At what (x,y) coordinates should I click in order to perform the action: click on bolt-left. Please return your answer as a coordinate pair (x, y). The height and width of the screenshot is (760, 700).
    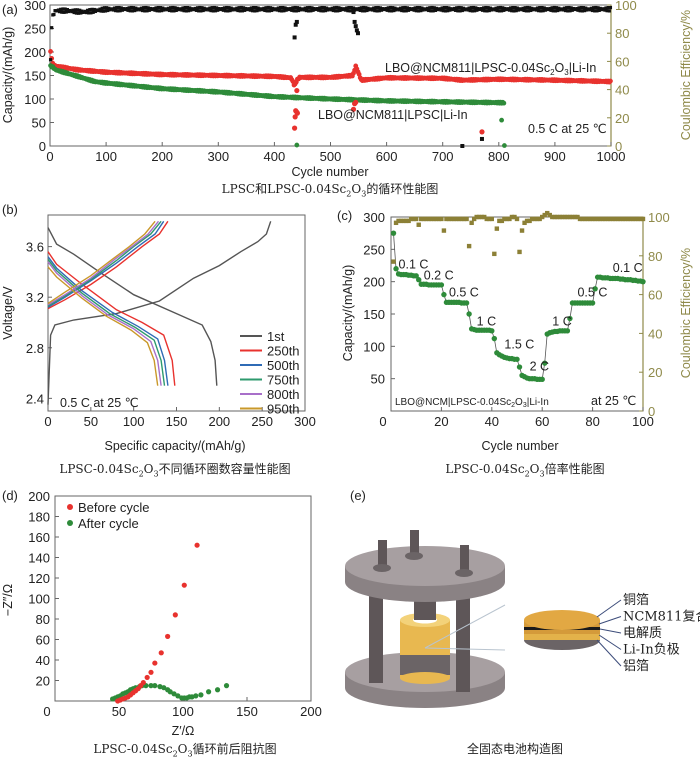
    Looking at the image, I should click on (382, 554).